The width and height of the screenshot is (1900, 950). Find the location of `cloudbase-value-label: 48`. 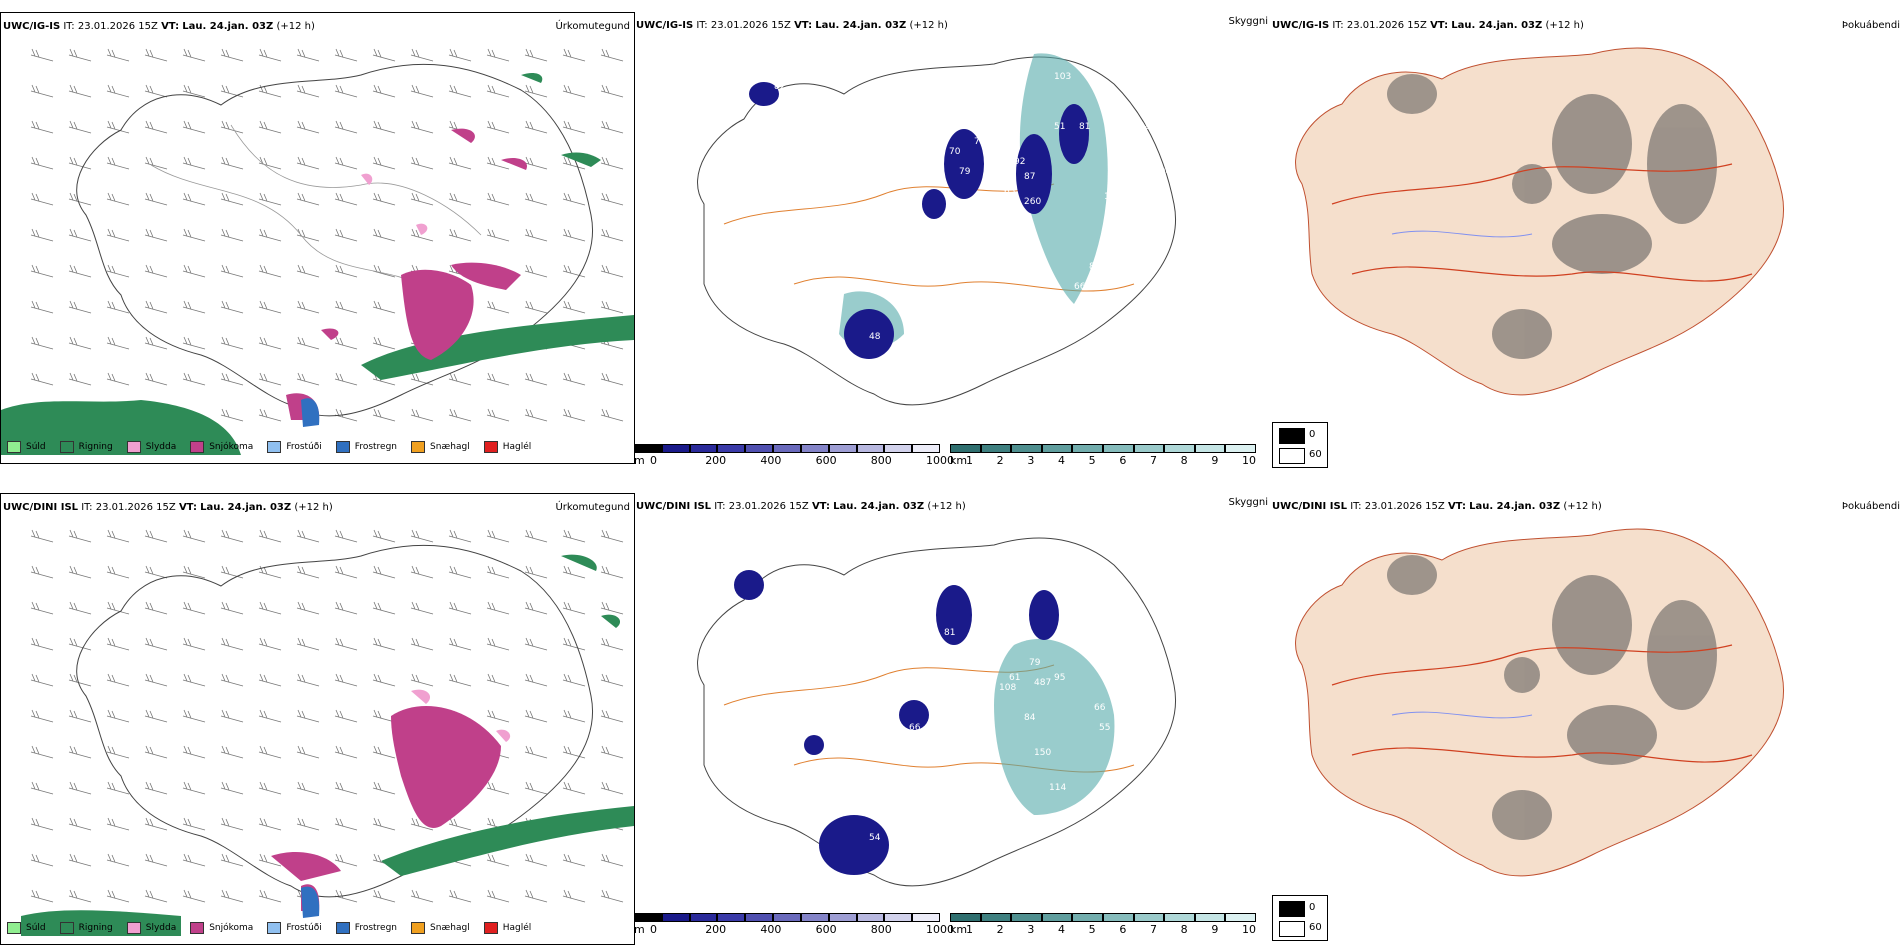

cloudbase-value-label: 48 is located at coordinates (875, 337).